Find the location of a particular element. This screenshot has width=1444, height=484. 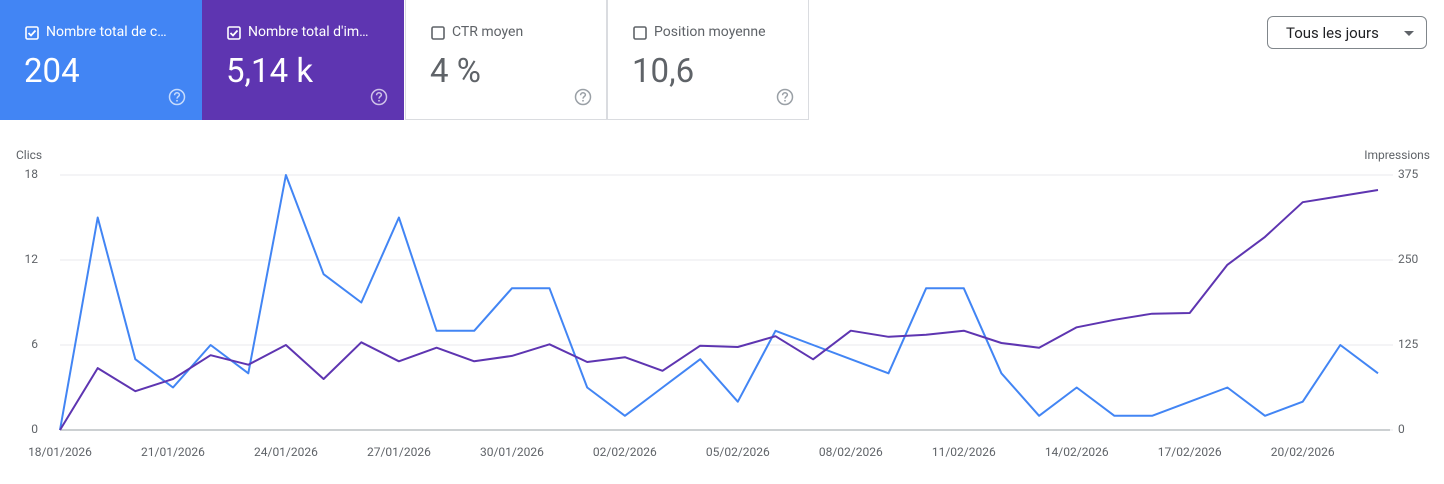

x-tick-label: 14/02/2026 is located at coordinates (1077, 452).